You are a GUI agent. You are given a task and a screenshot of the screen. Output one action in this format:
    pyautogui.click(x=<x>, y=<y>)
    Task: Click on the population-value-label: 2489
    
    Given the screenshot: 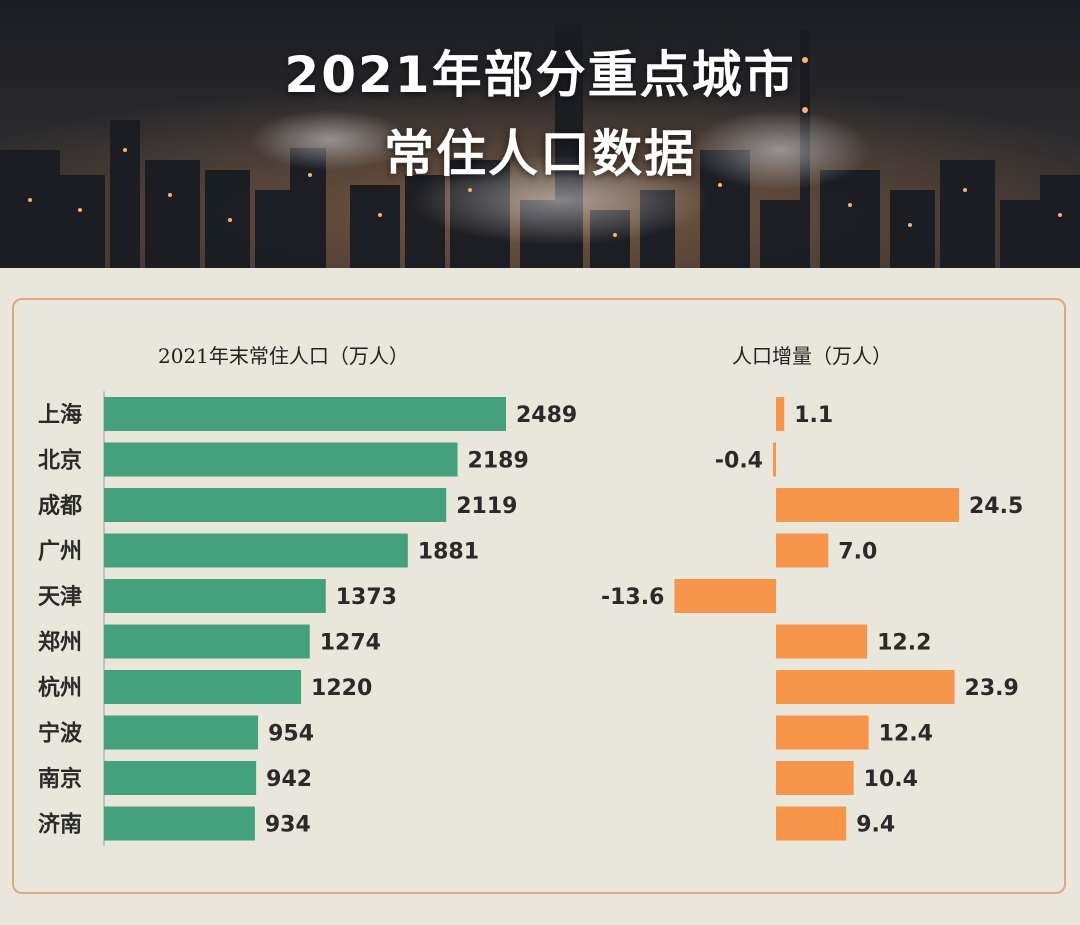 What is the action you would take?
    pyautogui.click(x=546, y=415)
    